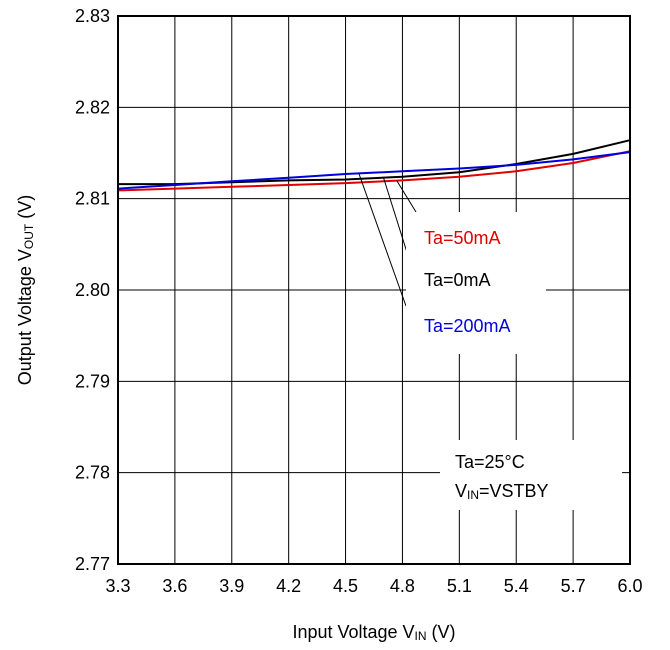 This screenshot has height=650, width=670. Describe the element at coordinates (502, 491) in the screenshot. I see `condition-input-voltage: VIN=VSTBY` at that location.